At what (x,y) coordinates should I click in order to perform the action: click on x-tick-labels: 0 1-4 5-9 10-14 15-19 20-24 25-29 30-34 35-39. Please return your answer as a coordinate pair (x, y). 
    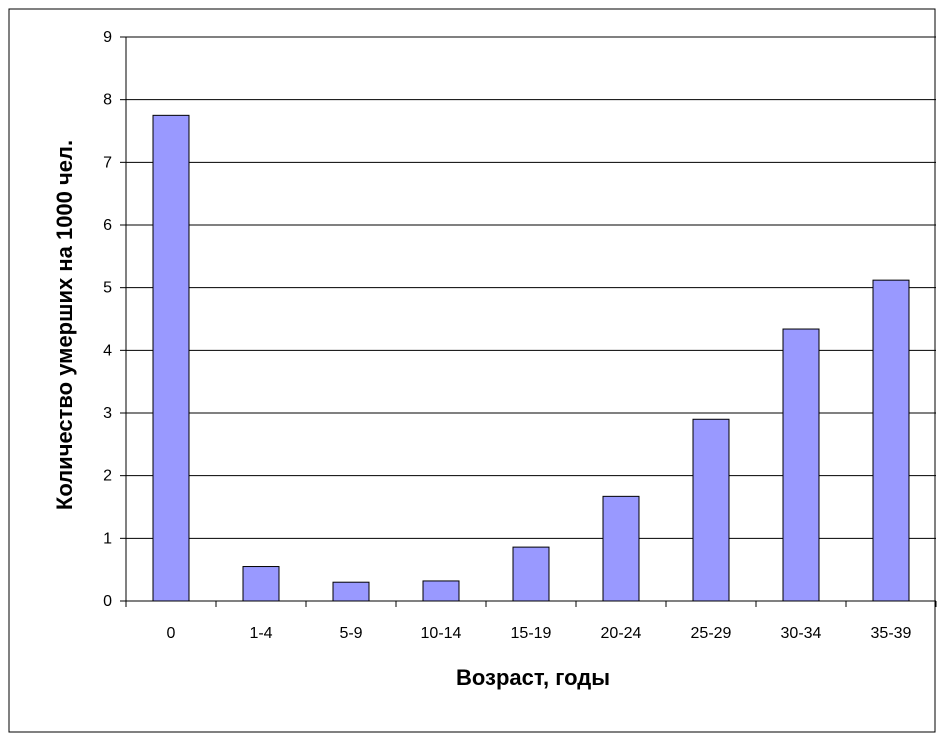
    Looking at the image, I should click on (539, 633).